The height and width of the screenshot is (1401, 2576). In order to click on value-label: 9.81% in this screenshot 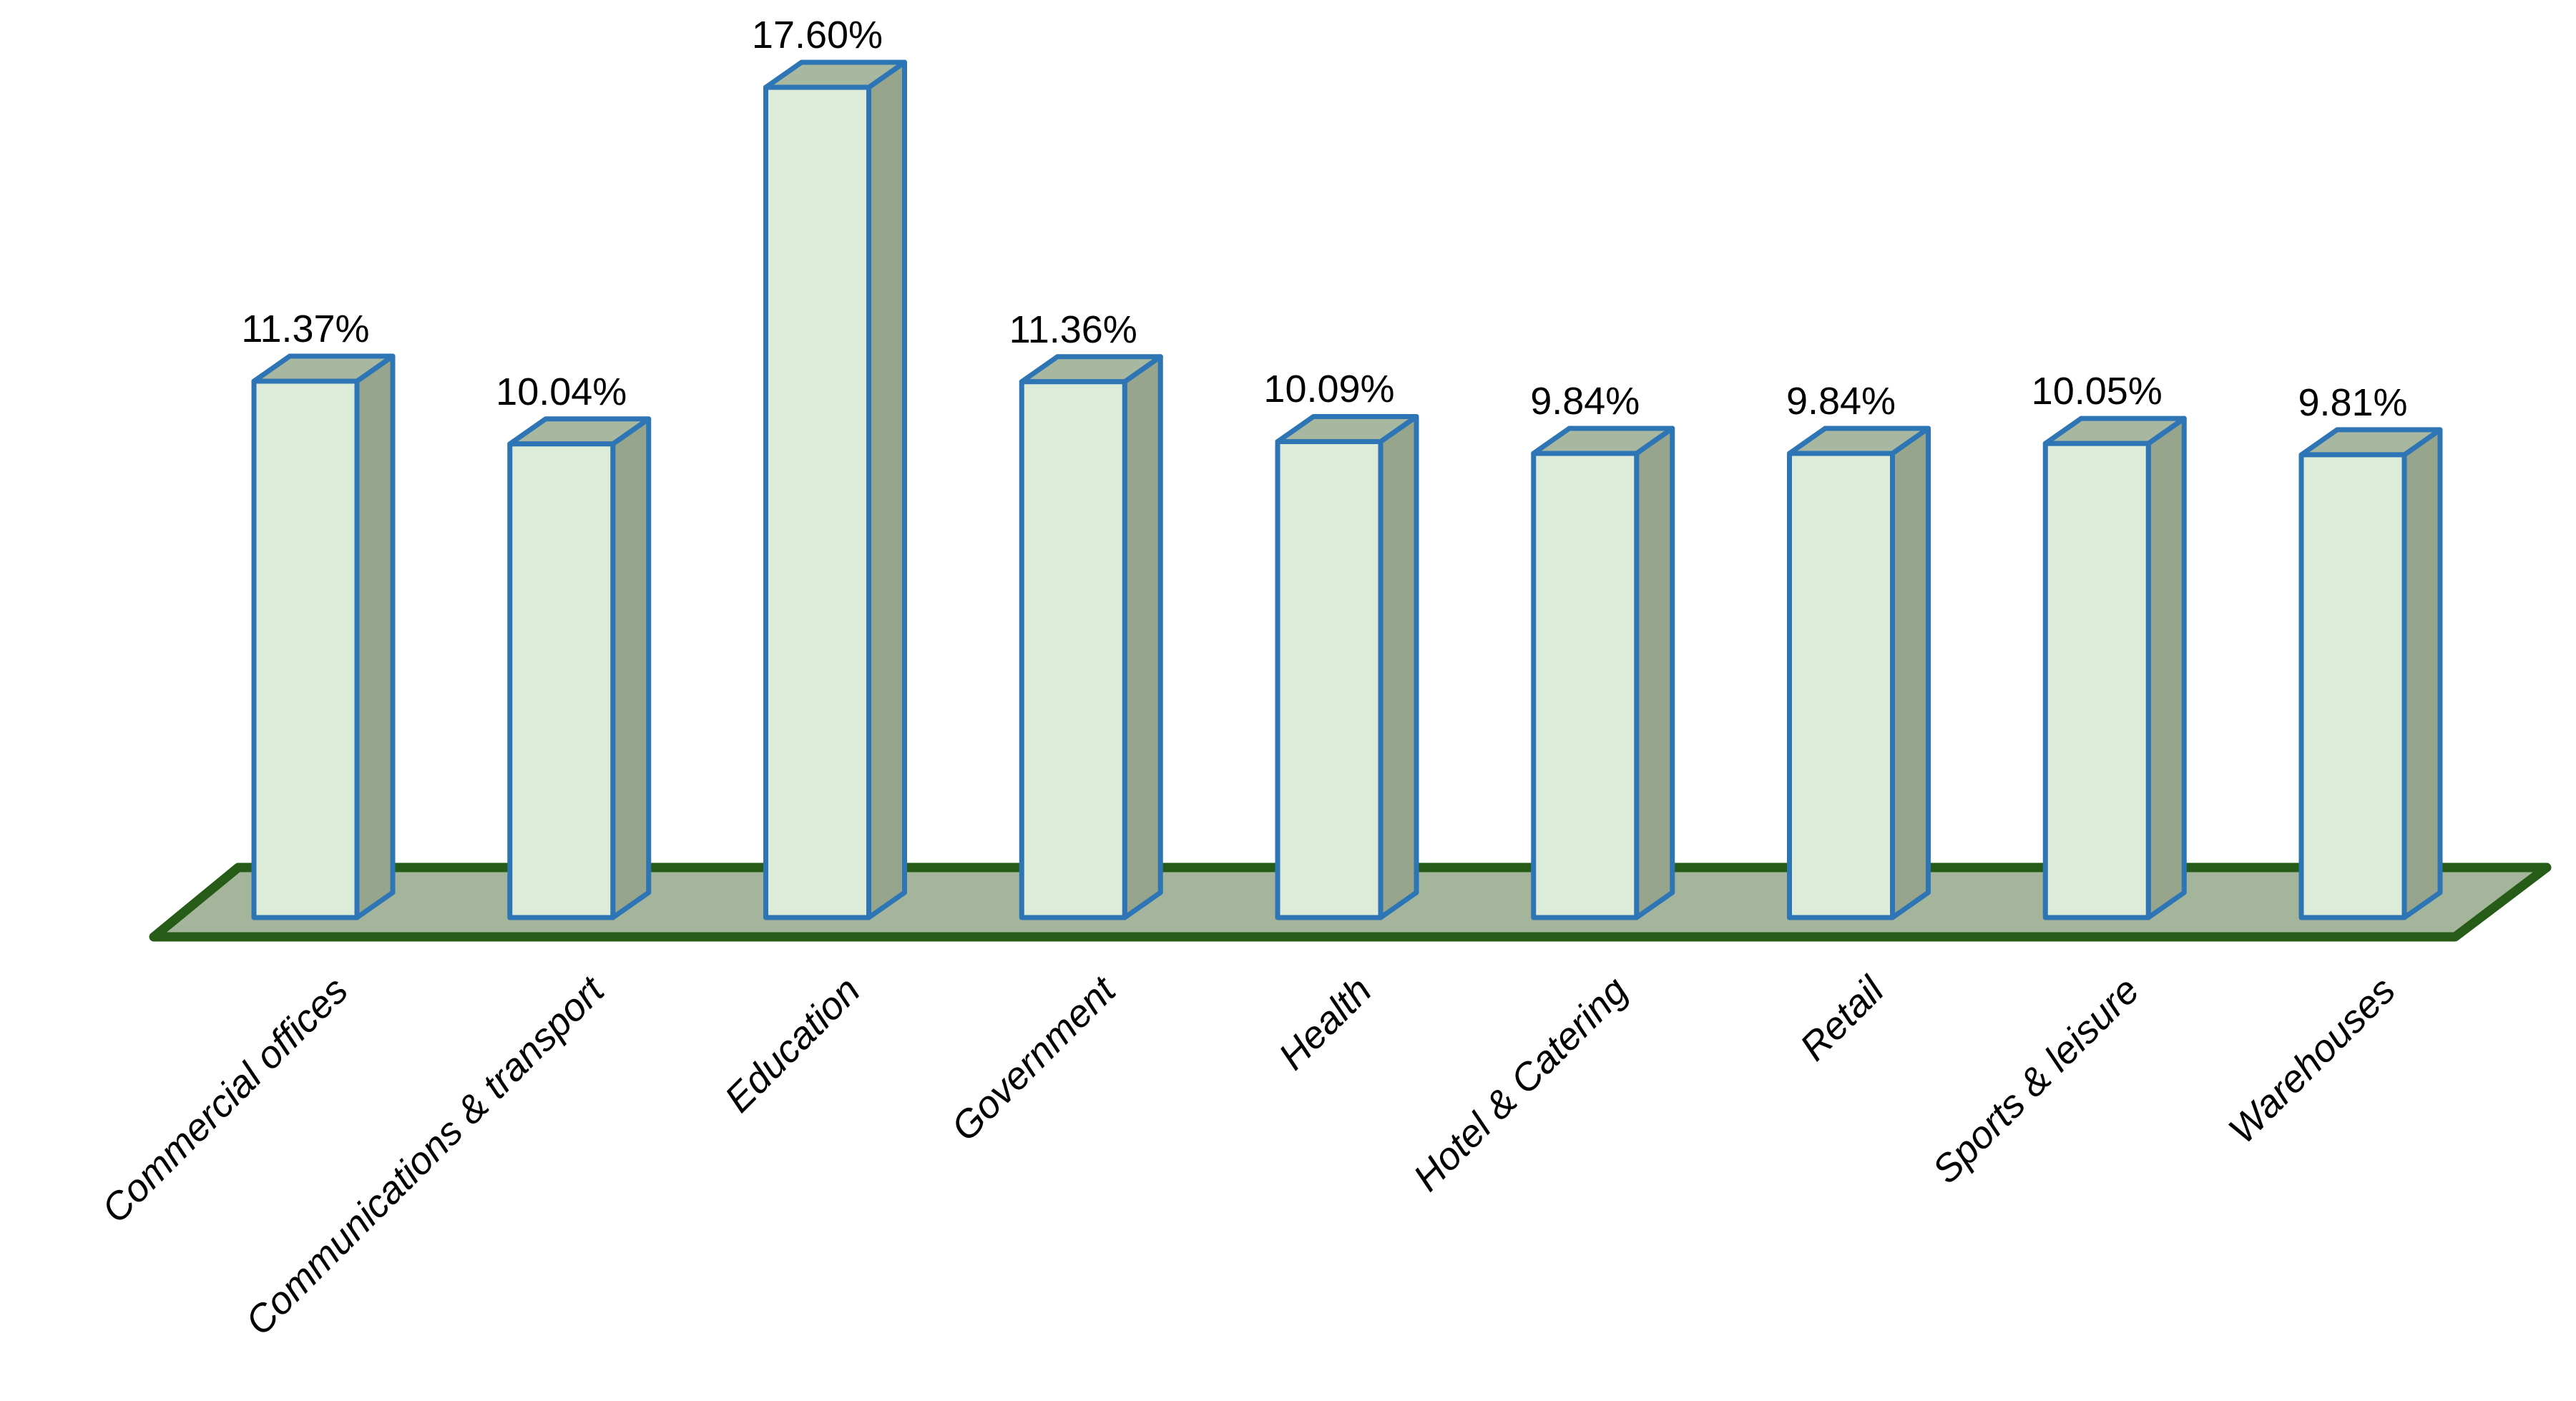, I will do `click(2353, 402)`.